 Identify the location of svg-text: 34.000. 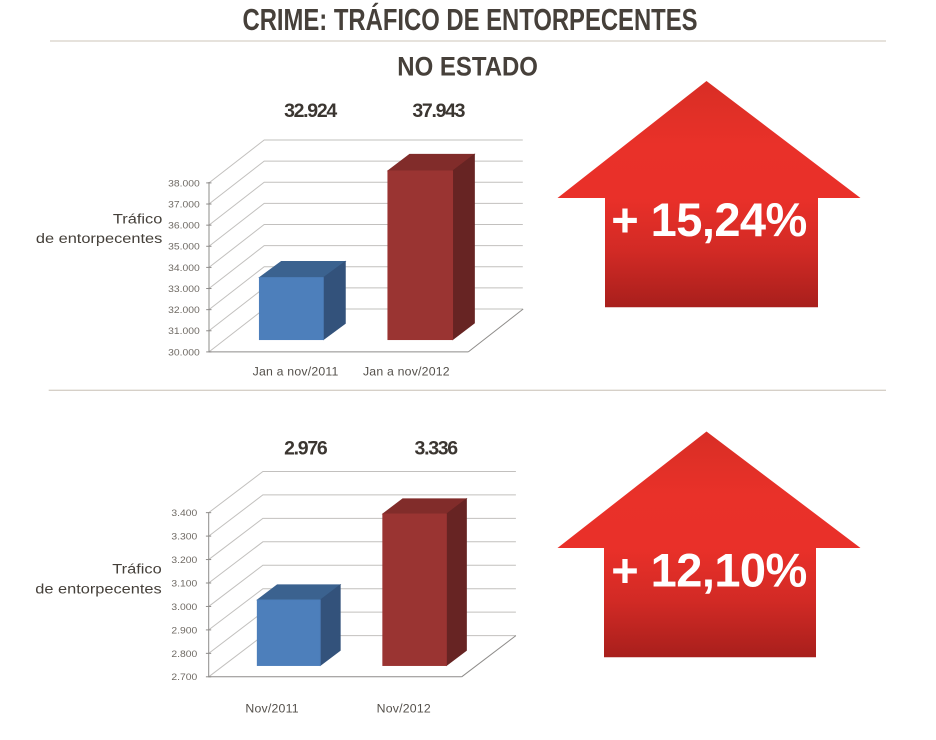
(184, 268).